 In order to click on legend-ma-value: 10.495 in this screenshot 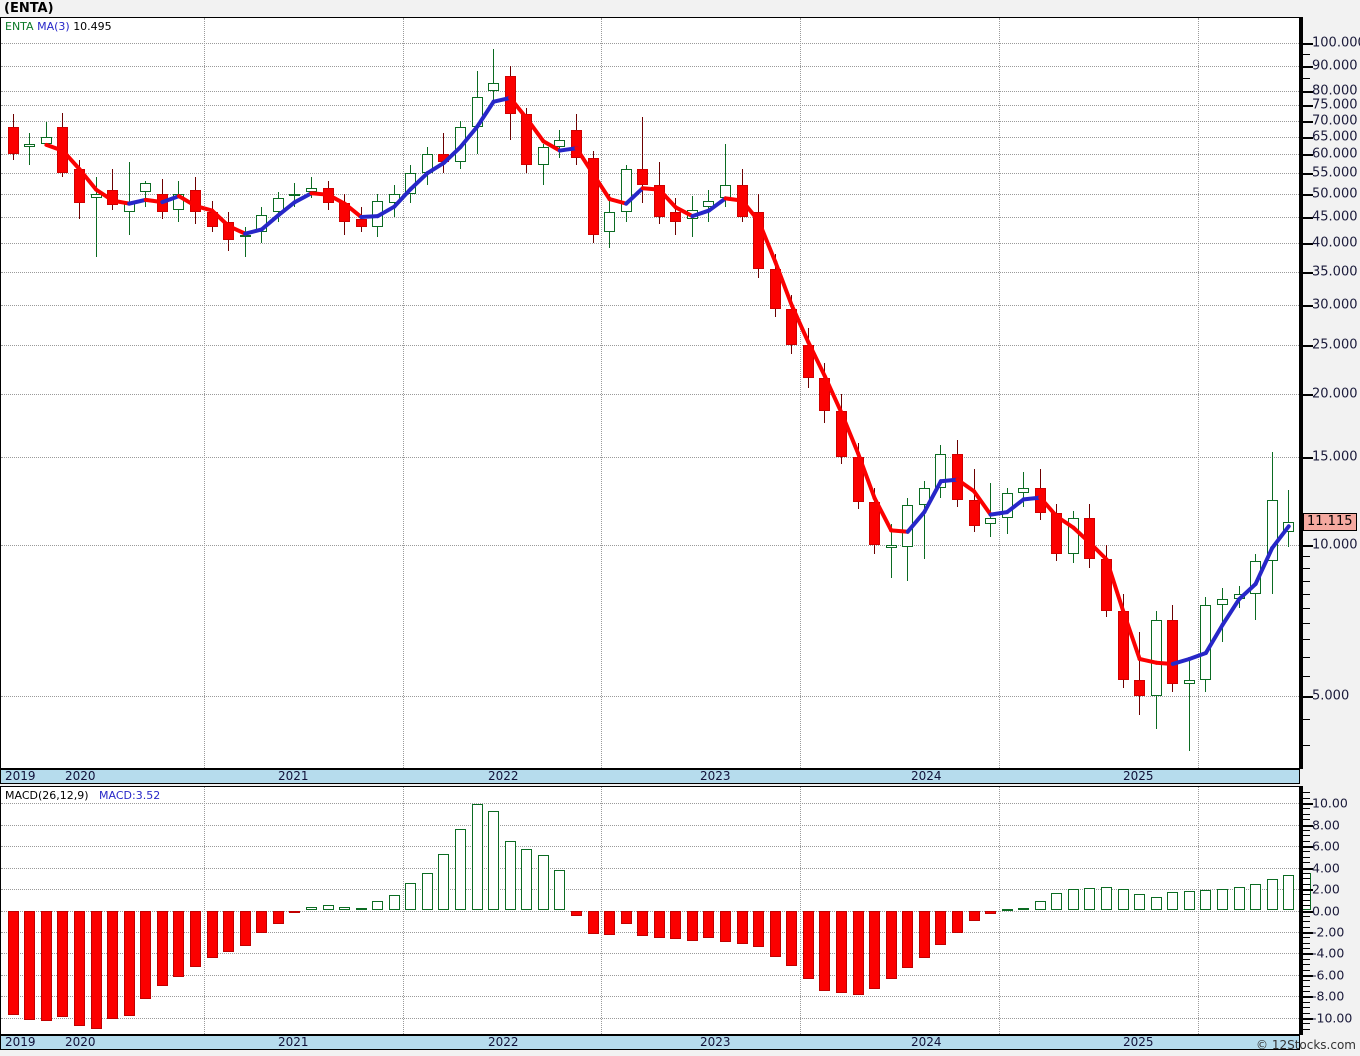, I will do `click(92, 26)`.